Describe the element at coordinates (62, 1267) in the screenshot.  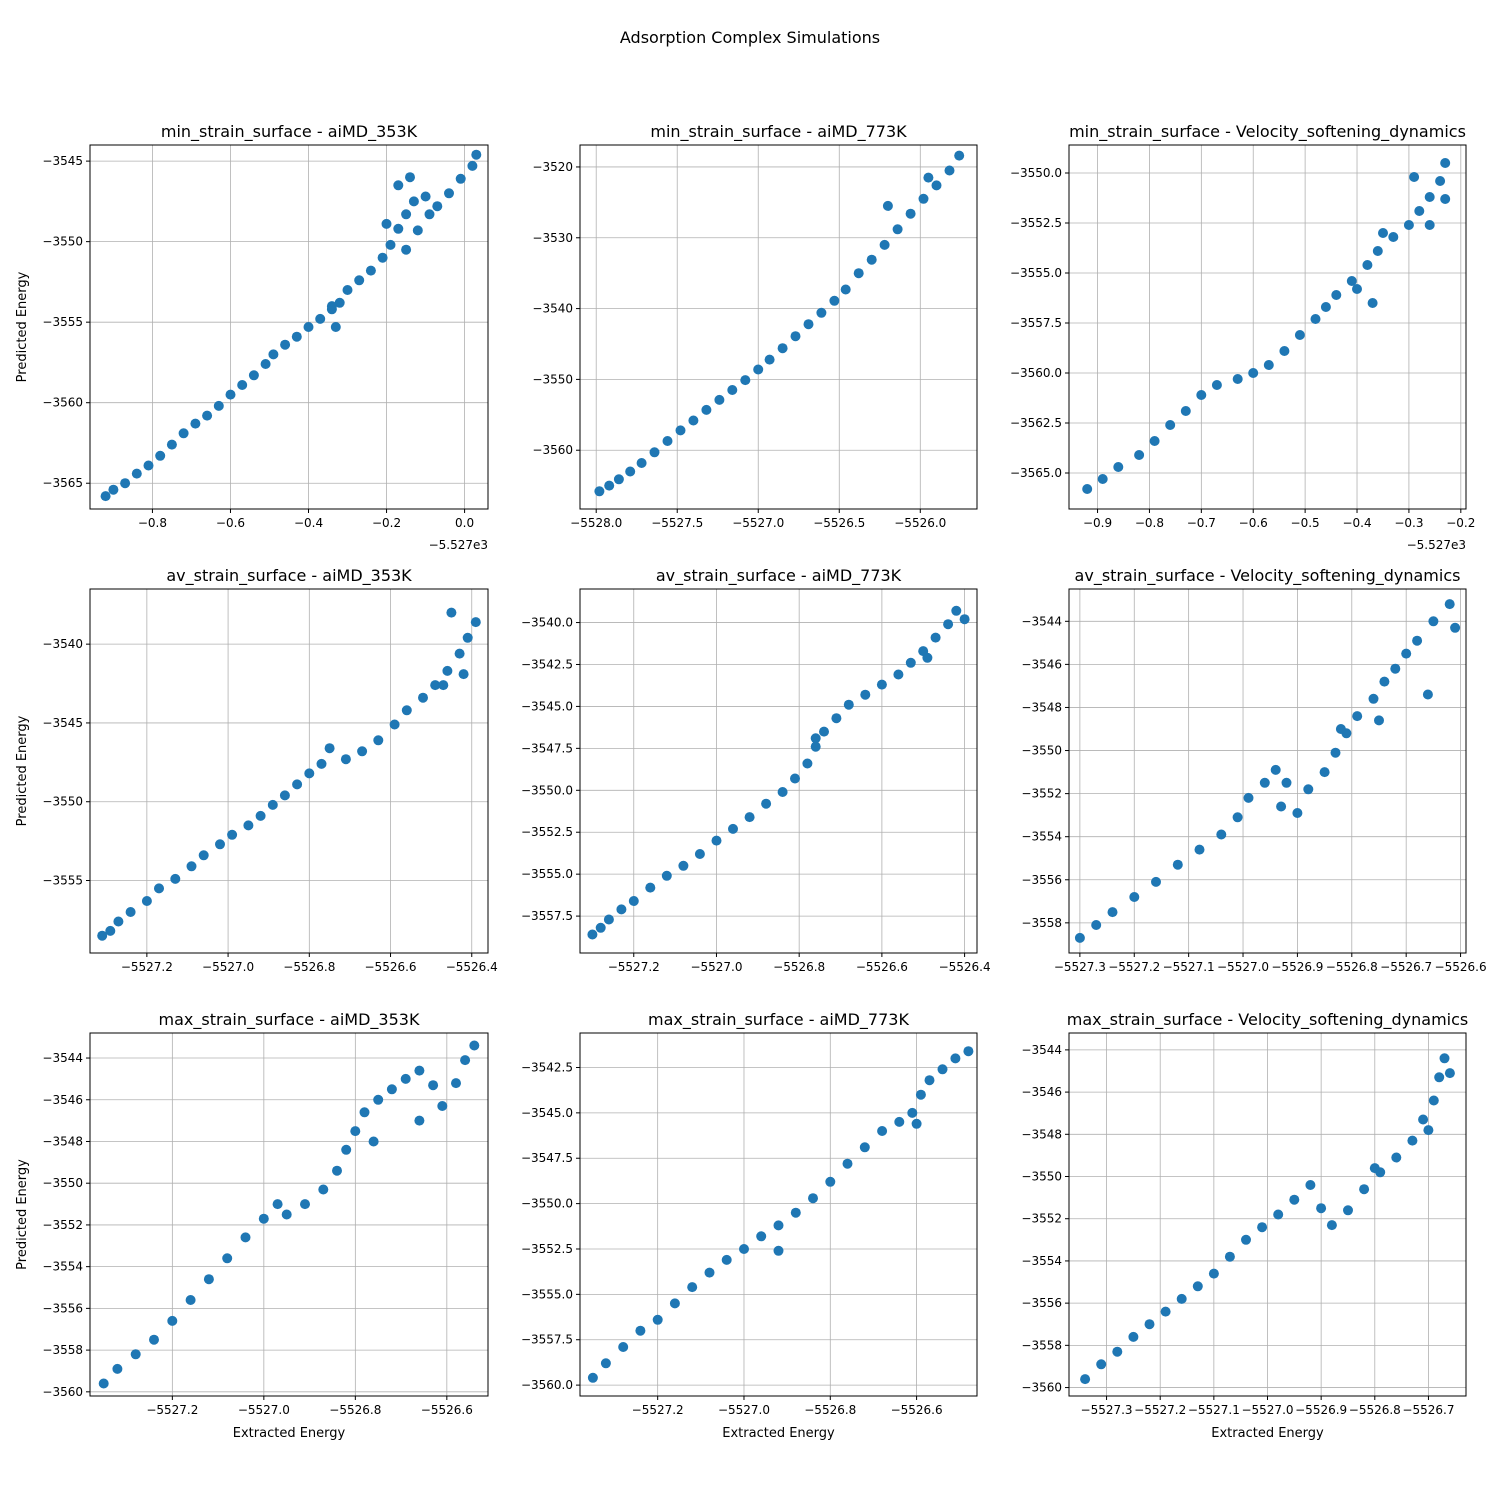
I see `y-tick-label: −3554` at that location.